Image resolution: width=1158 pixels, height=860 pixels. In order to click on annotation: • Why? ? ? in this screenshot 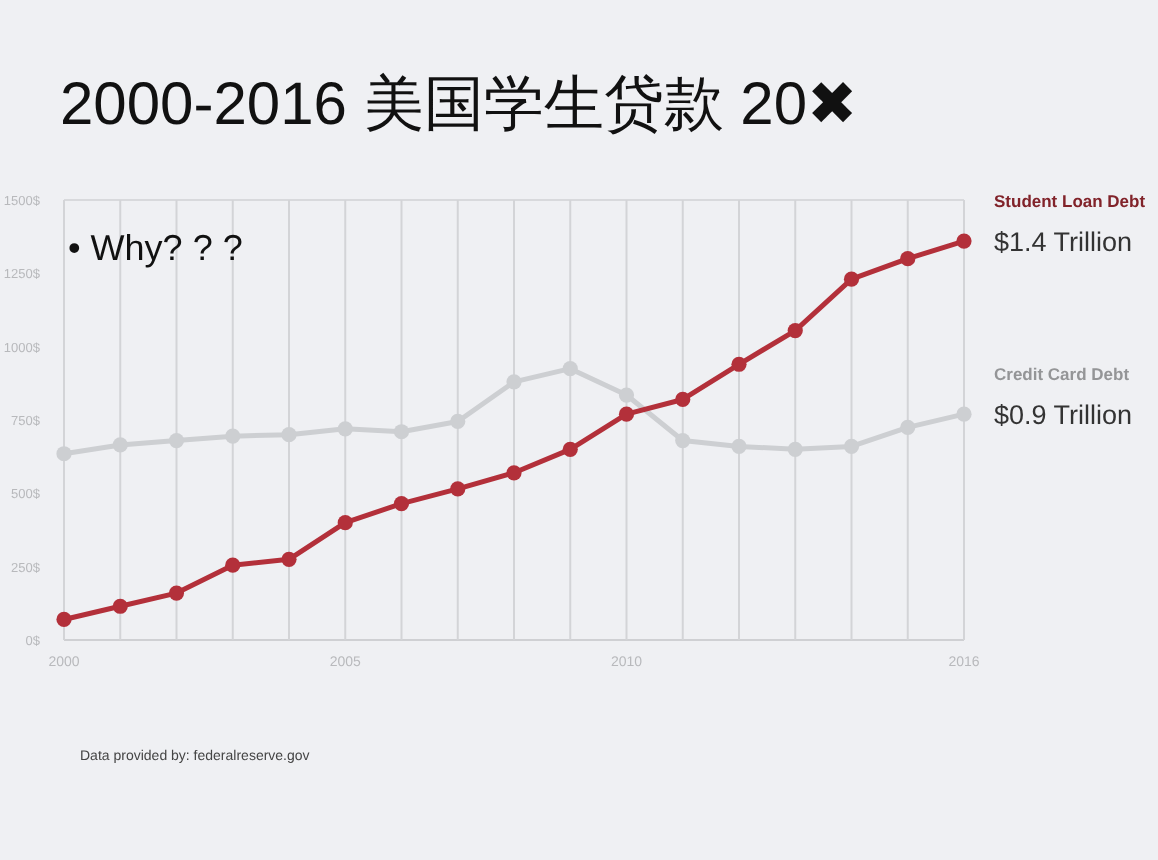, I will do `click(155, 248)`.